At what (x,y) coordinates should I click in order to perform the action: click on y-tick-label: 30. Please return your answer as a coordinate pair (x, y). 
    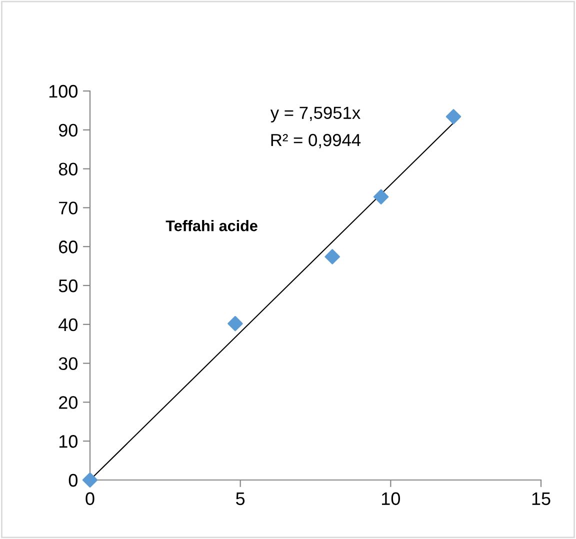
    Looking at the image, I should click on (68, 363).